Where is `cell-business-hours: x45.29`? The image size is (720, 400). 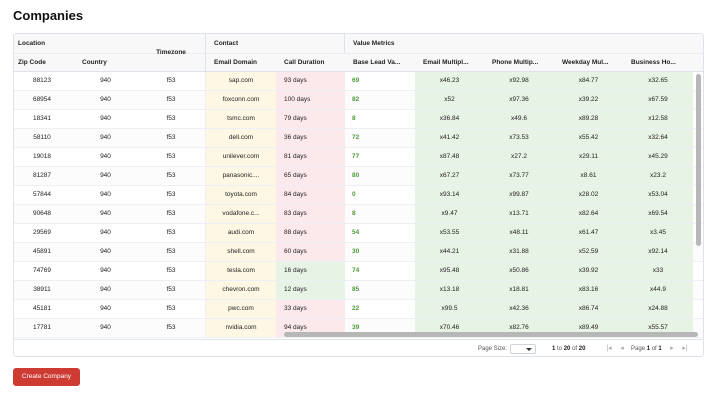 cell-business-hours: x45.29 is located at coordinates (658, 157).